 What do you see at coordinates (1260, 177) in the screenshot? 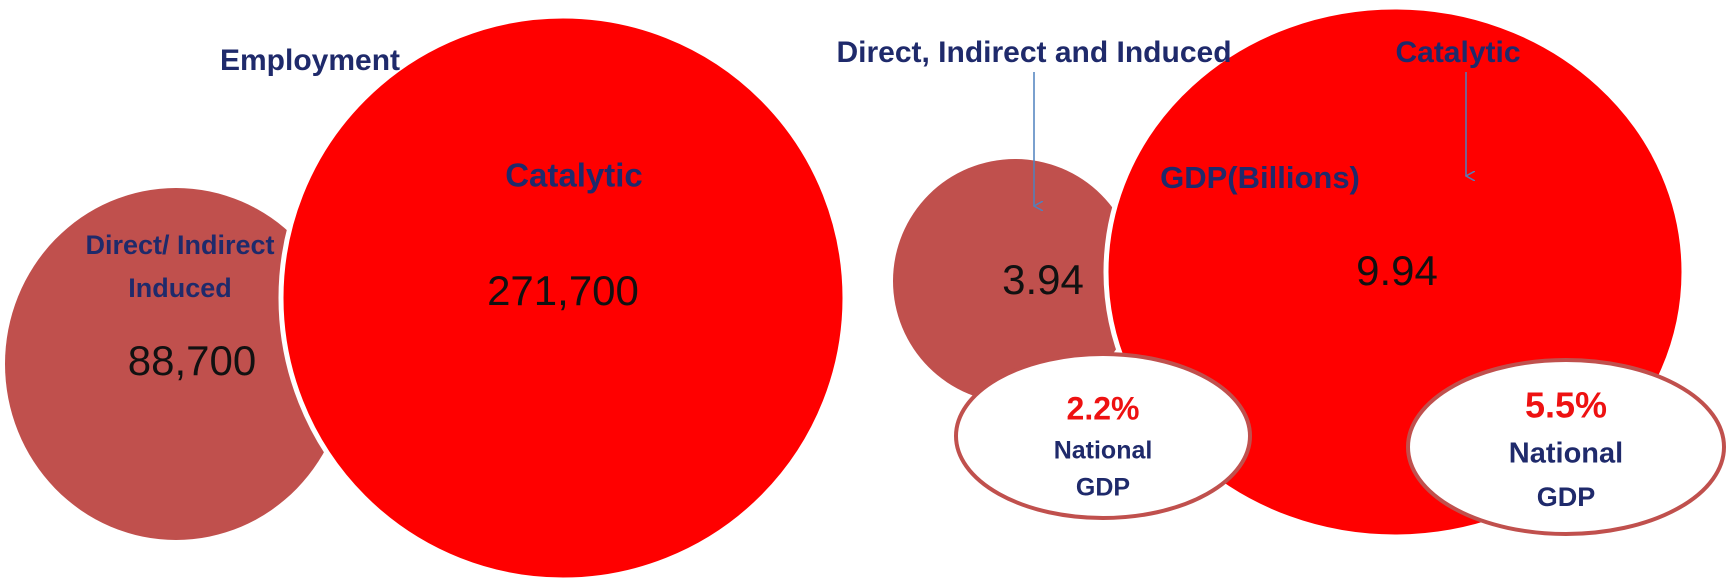
I see `gdp-title: GDP(Billions)` at bounding box center [1260, 177].